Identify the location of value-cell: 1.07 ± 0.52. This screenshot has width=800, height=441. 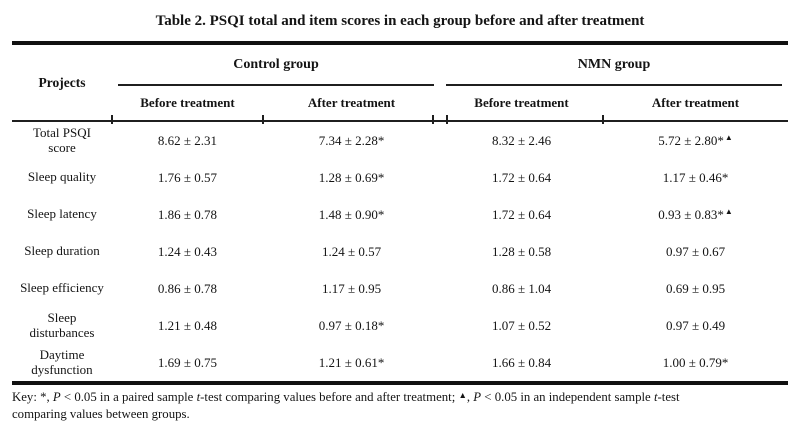
(521, 325).